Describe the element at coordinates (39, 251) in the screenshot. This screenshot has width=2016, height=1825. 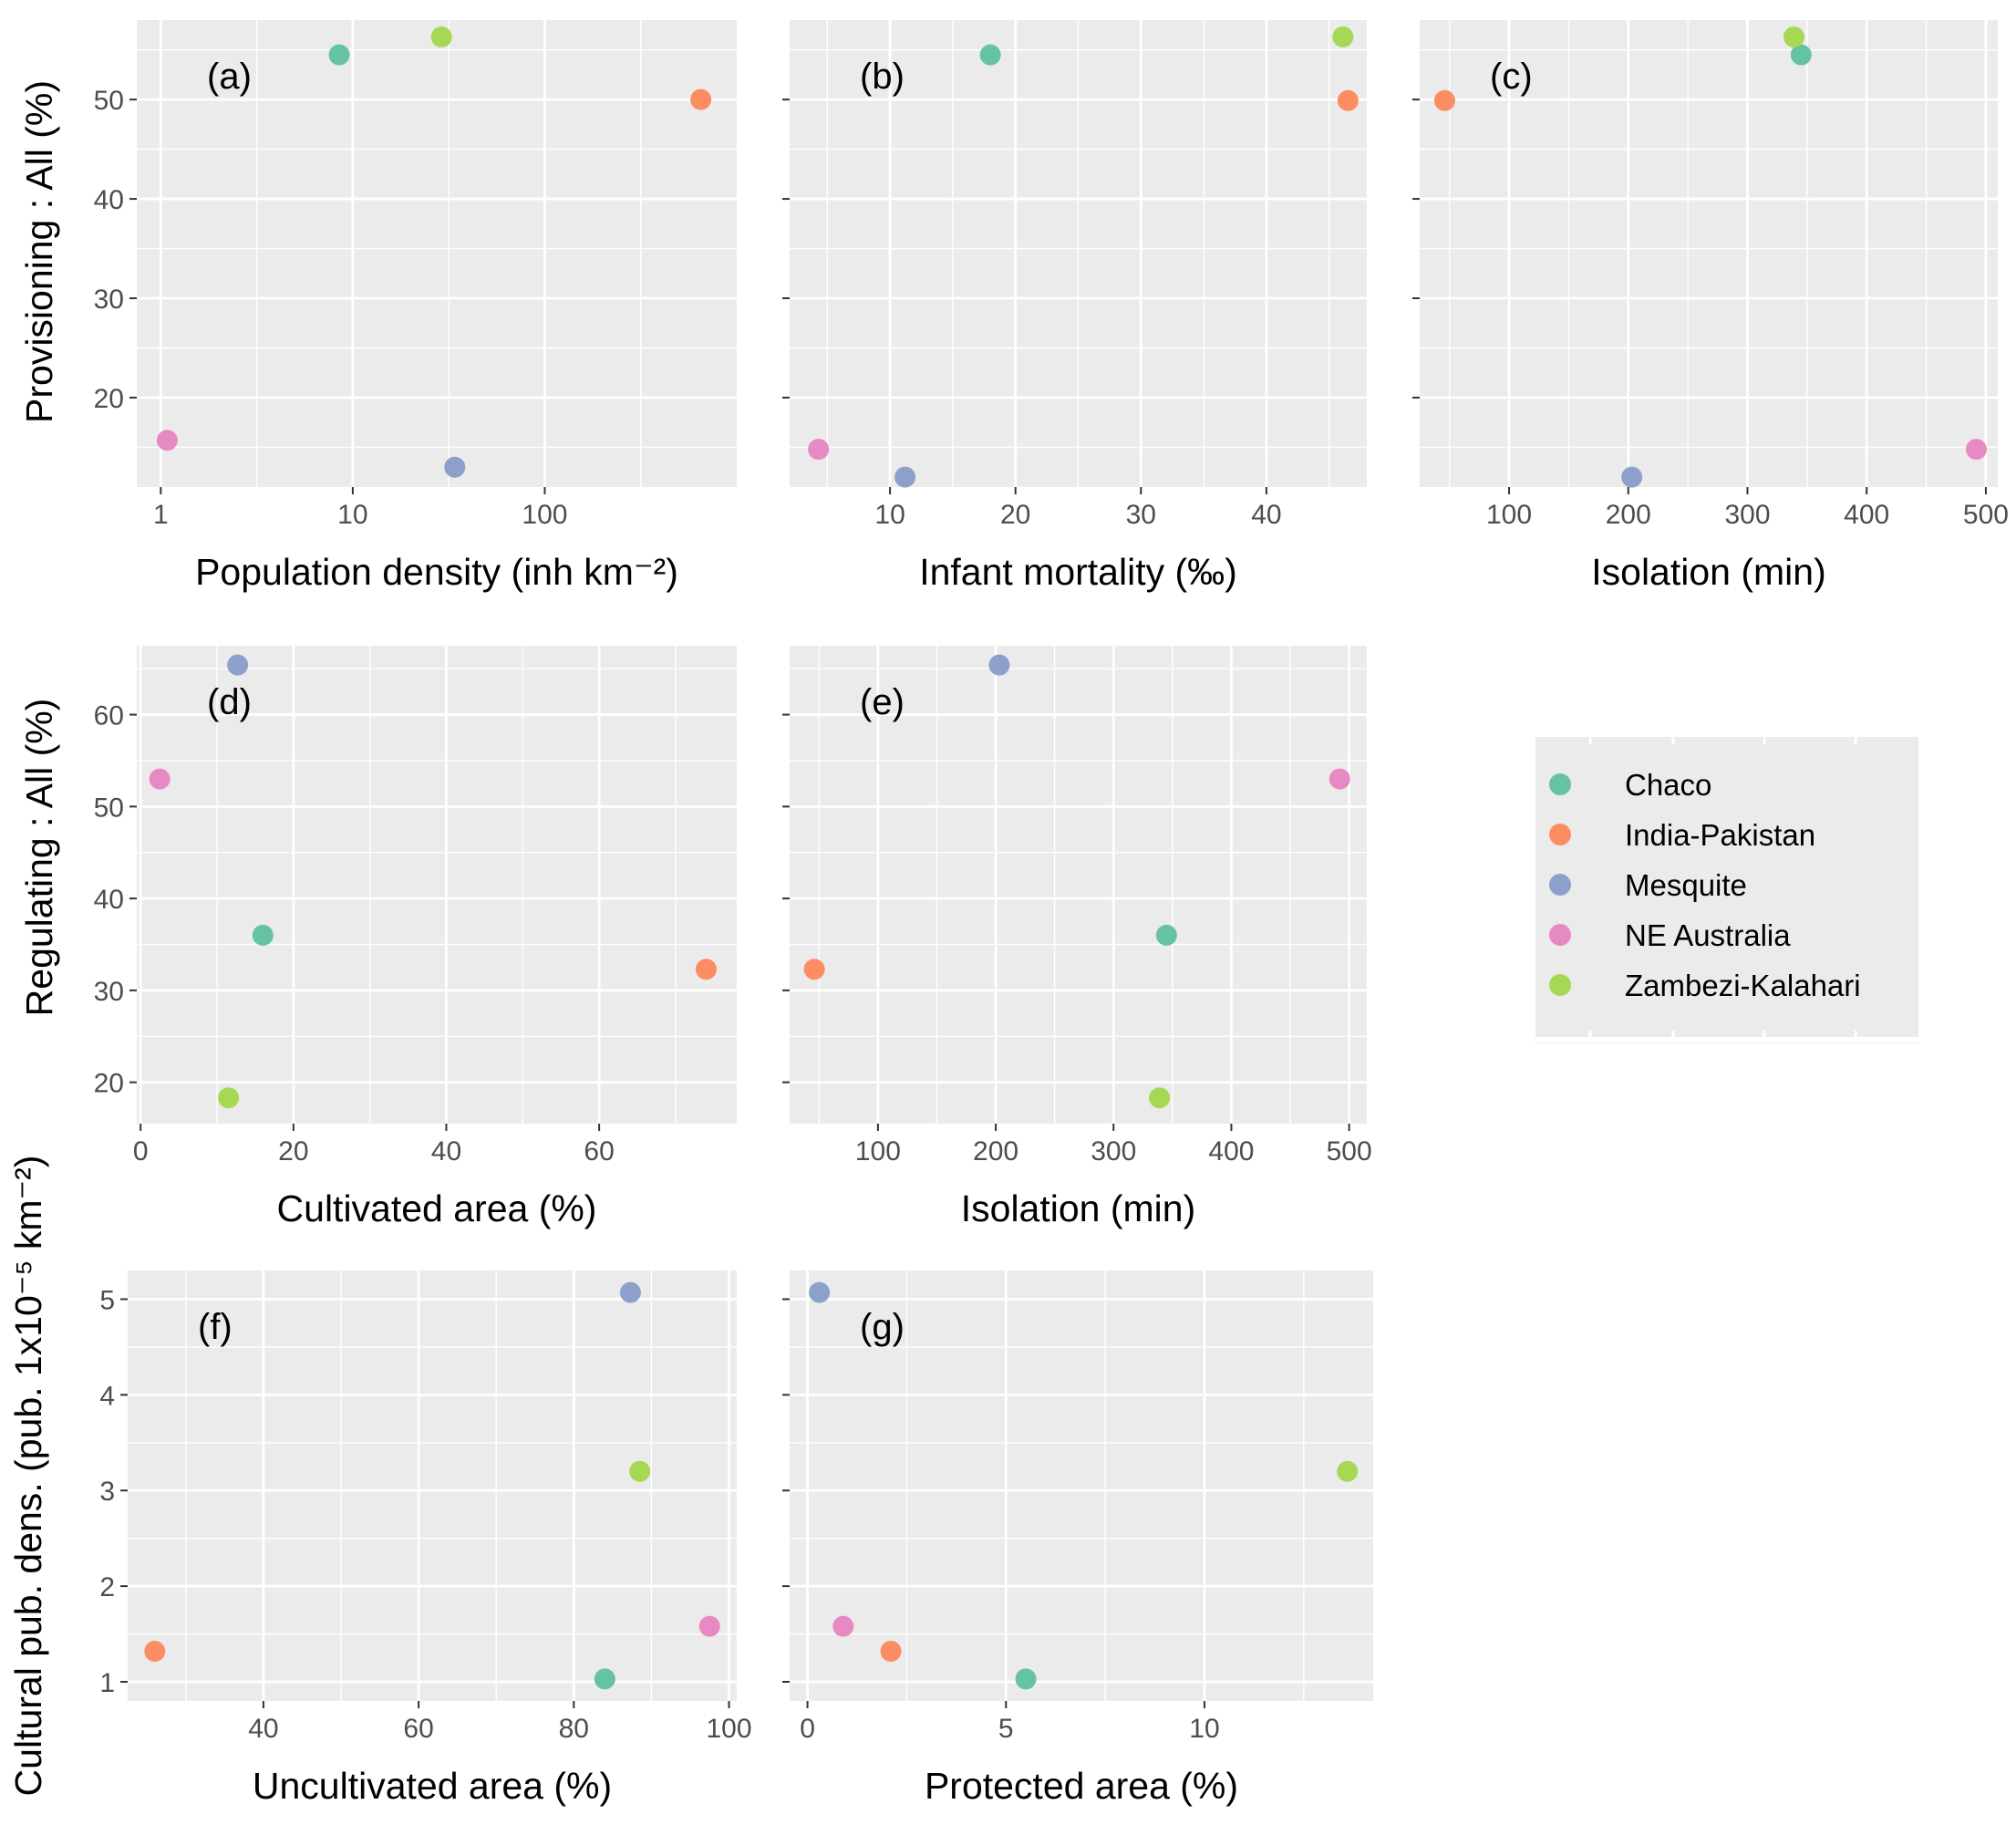
I see `row-label-provisioning: Provisioning : All (%)` at that location.